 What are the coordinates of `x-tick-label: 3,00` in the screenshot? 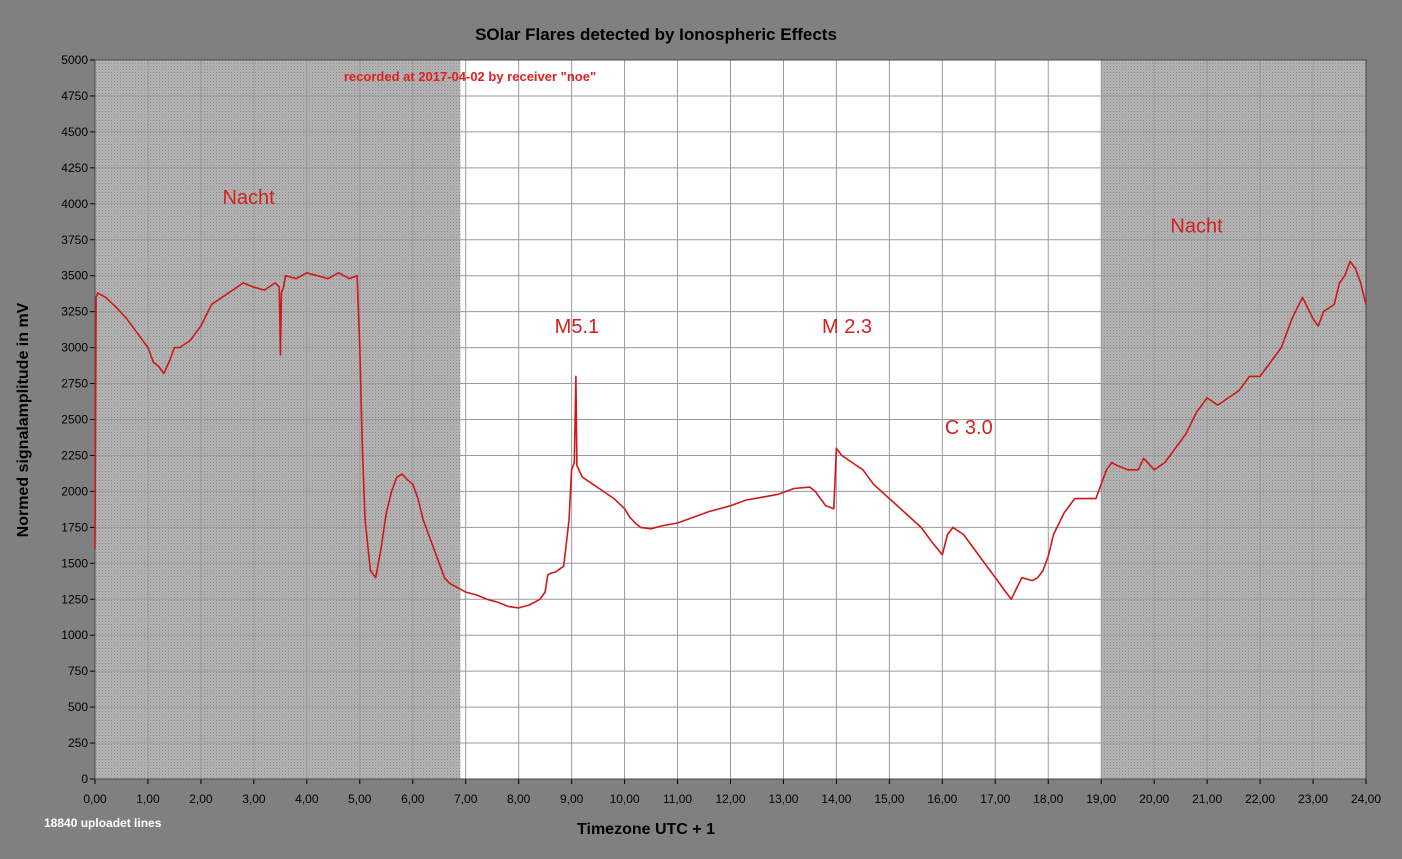 It's located at (254, 799).